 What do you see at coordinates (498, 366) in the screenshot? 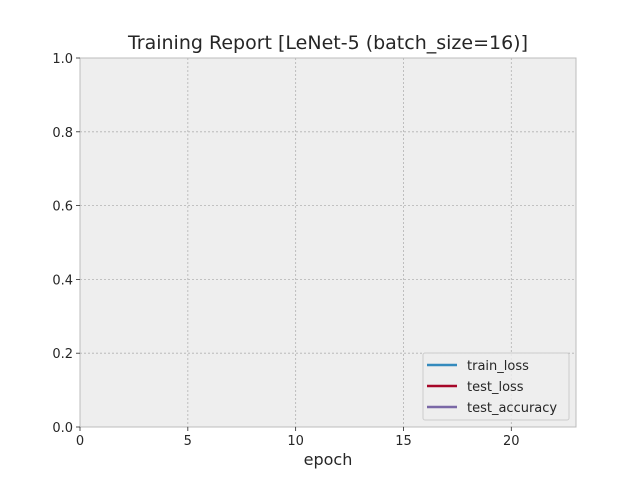
I see `legend-label: train_loss` at bounding box center [498, 366].